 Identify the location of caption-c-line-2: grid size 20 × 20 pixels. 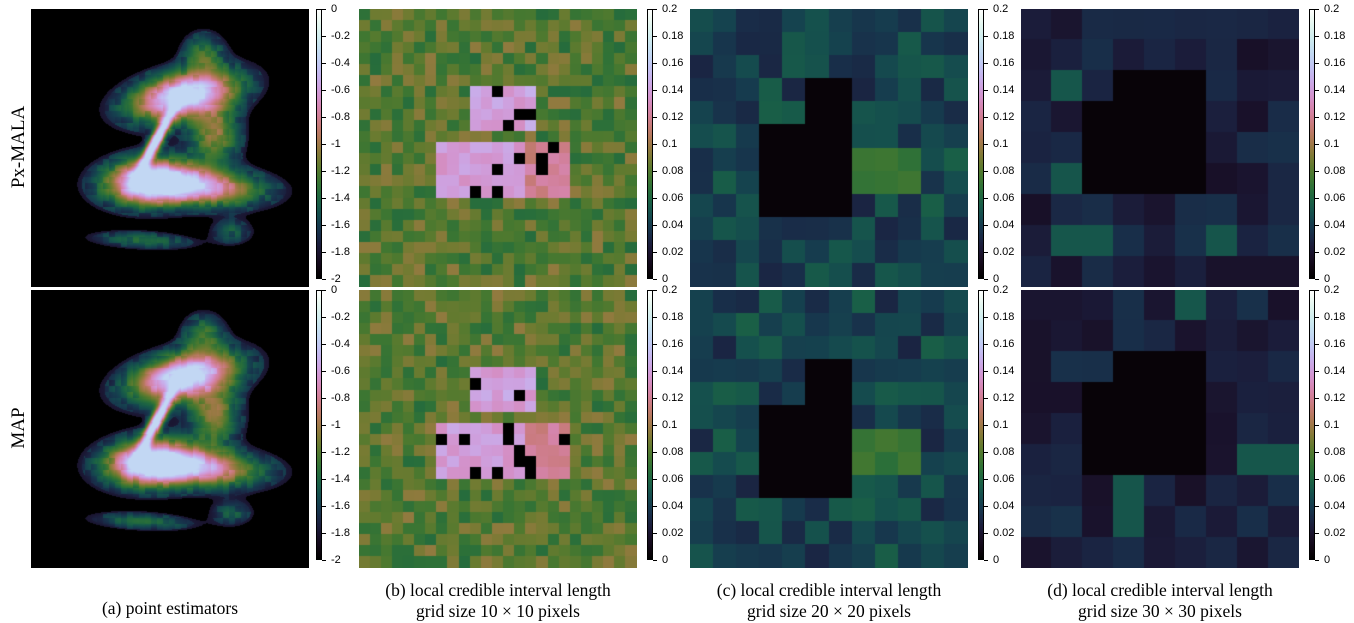
(829, 611).